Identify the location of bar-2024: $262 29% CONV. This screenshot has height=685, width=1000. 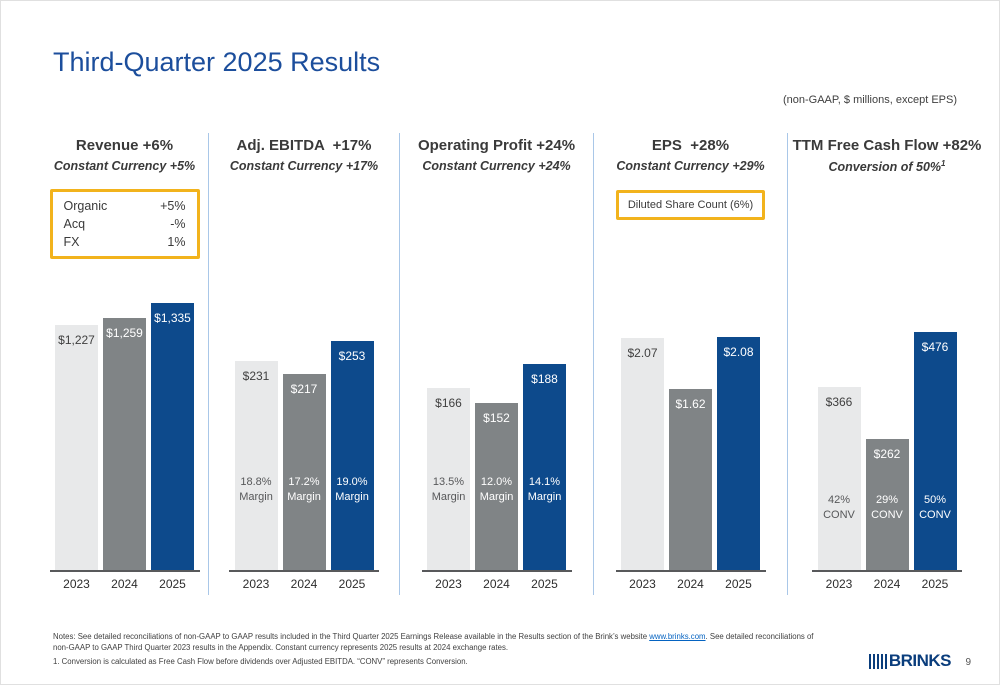
(887, 504).